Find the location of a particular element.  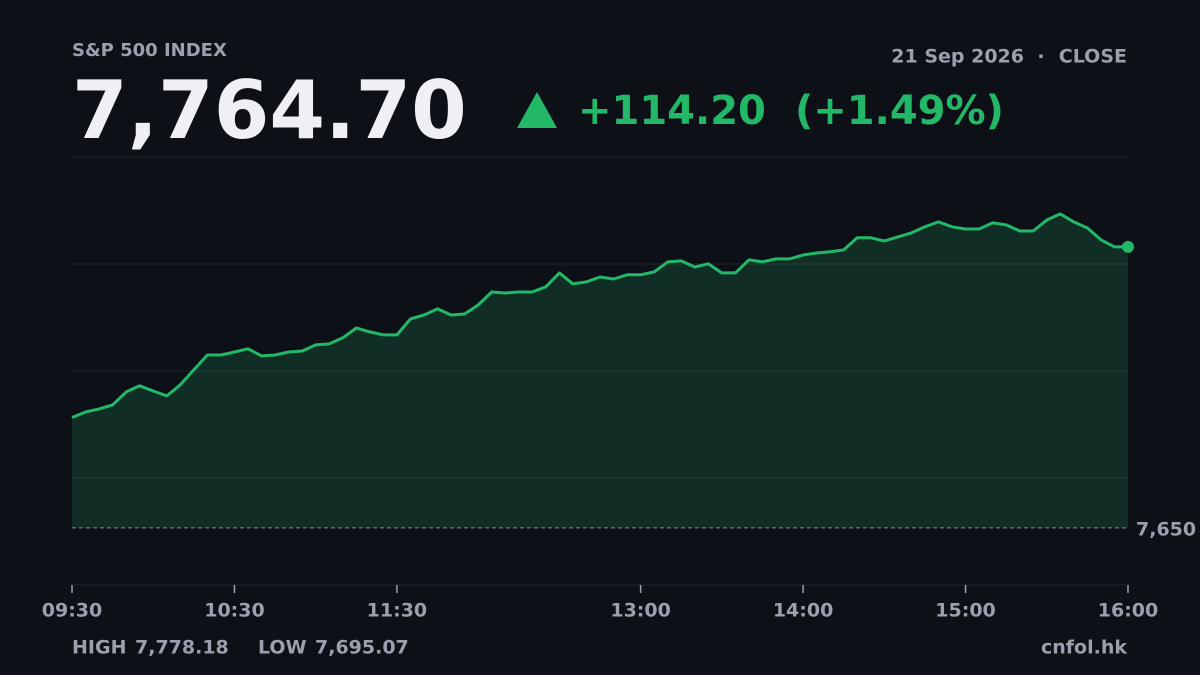

source: cnfol.hk is located at coordinates (1084, 648).